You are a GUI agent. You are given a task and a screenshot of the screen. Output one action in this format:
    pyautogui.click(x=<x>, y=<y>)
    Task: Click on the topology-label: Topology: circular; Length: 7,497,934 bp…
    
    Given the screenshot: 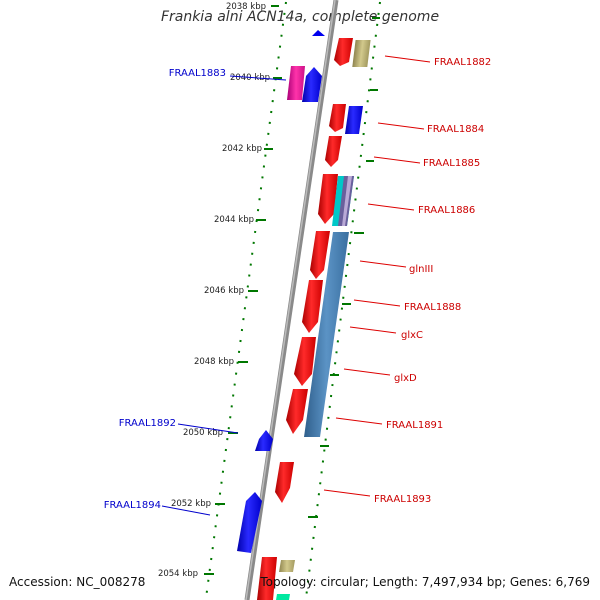 What is the action you would take?
    pyautogui.click(x=425, y=582)
    